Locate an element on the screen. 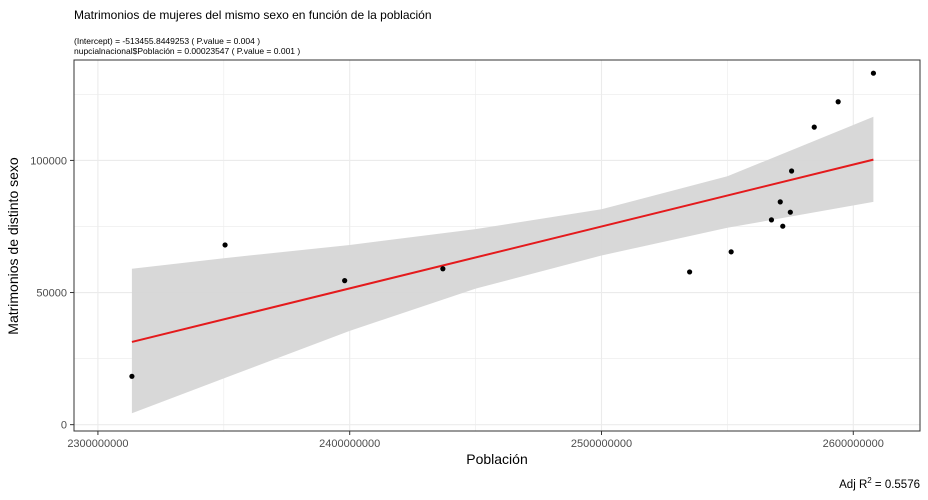 The image size is (928, 500). caption-prefix: Adj R is located at coordinates (853, 484).